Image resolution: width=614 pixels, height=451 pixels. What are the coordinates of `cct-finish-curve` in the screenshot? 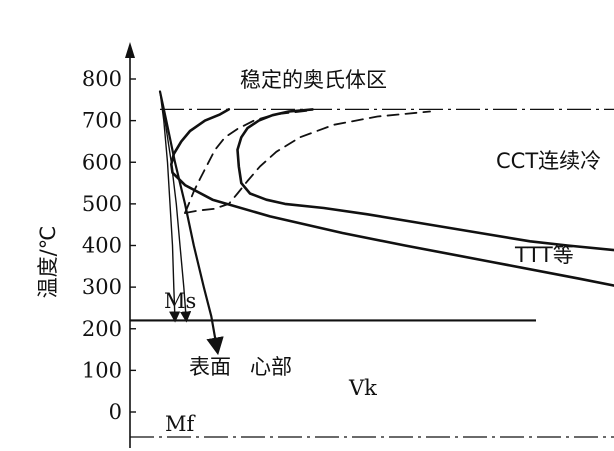 It's located at (307, 162).